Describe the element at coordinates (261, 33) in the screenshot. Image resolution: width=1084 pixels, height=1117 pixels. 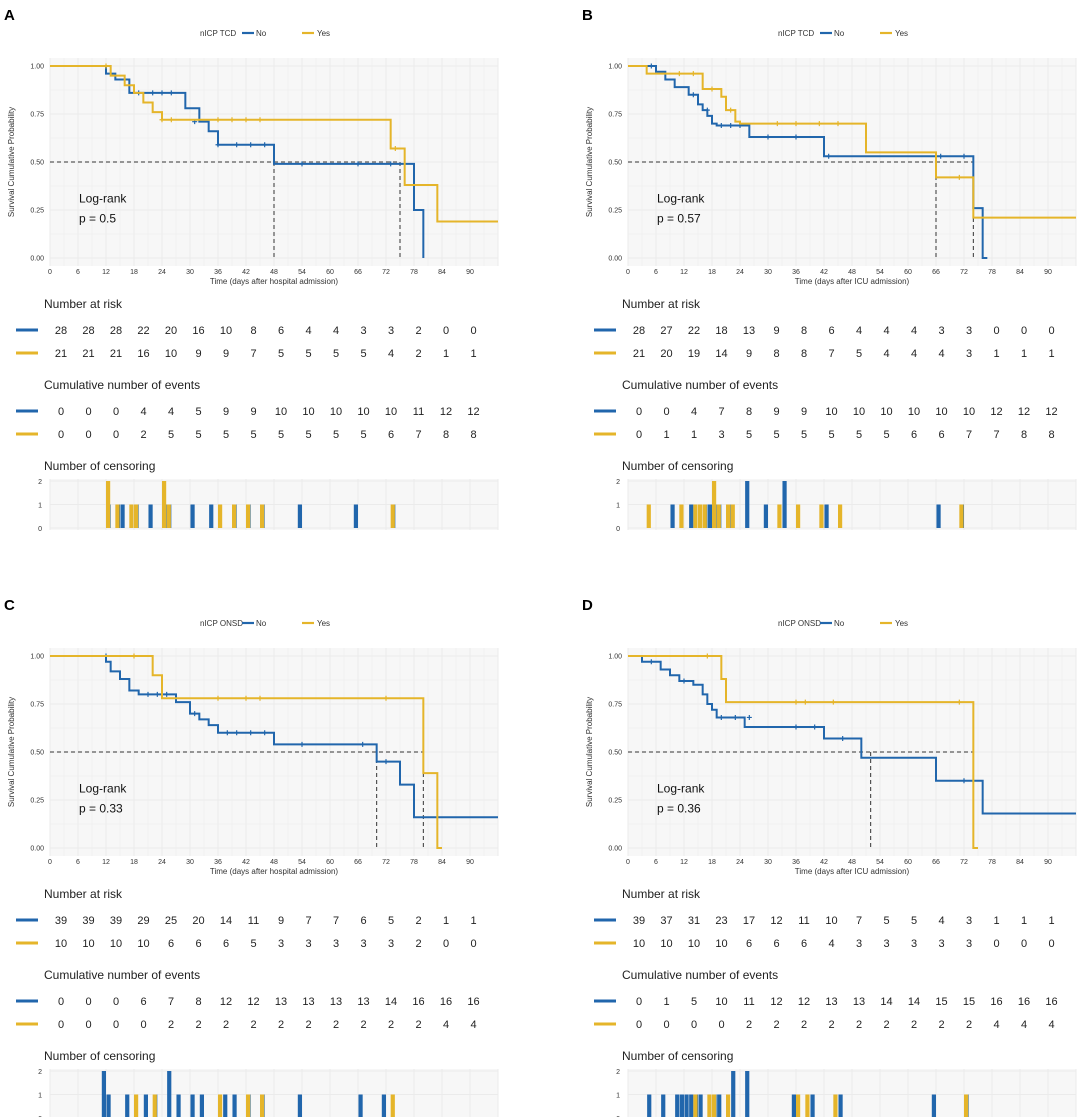
I see `legend-label-no: No` at that location.